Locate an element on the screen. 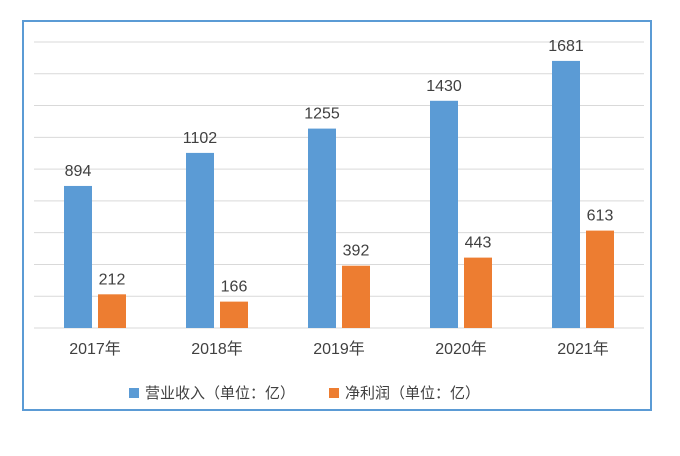 The height and width of the screenshot is (456, 680). data-label-revenue-4: 1681 is located at coordinates (566, 46).